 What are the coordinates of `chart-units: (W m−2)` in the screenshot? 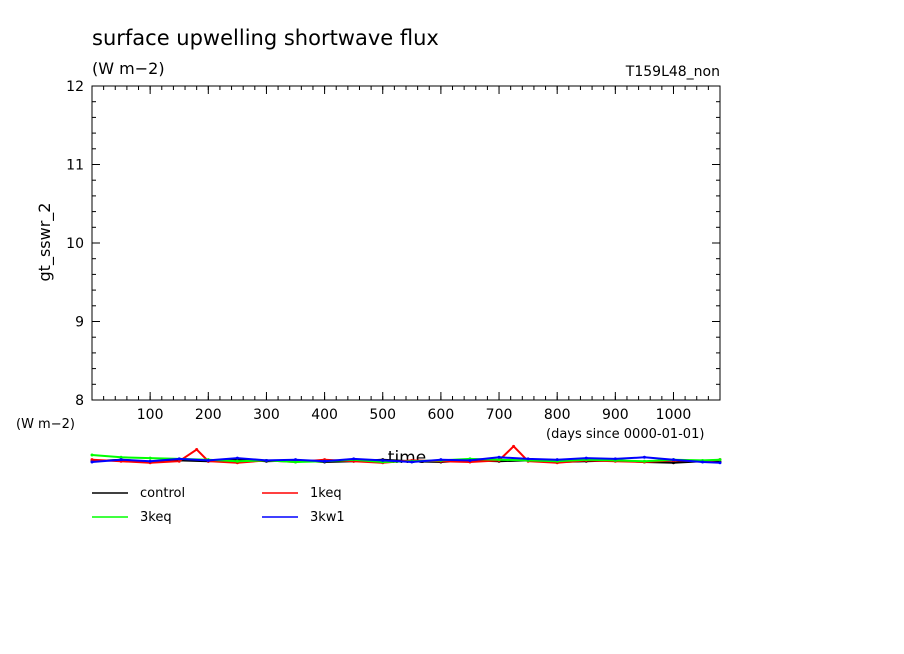 It's located at (128, 68).